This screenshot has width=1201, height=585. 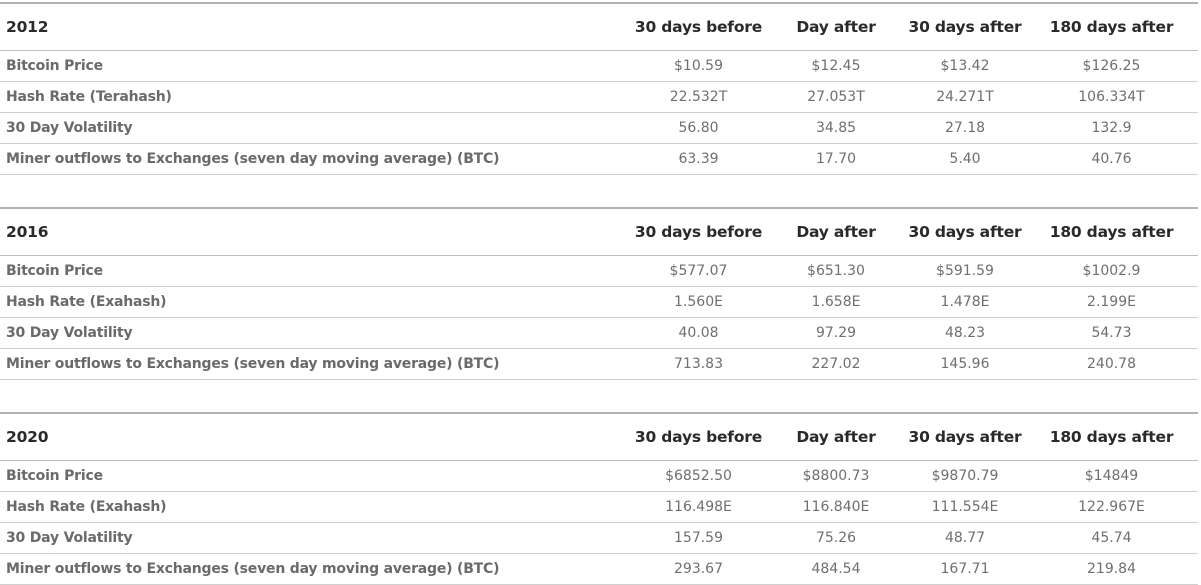 What do you see at coordinates (965, 333) in the screenshot?
I see `cell-value: 48.23` at bounding box center [965, 333].